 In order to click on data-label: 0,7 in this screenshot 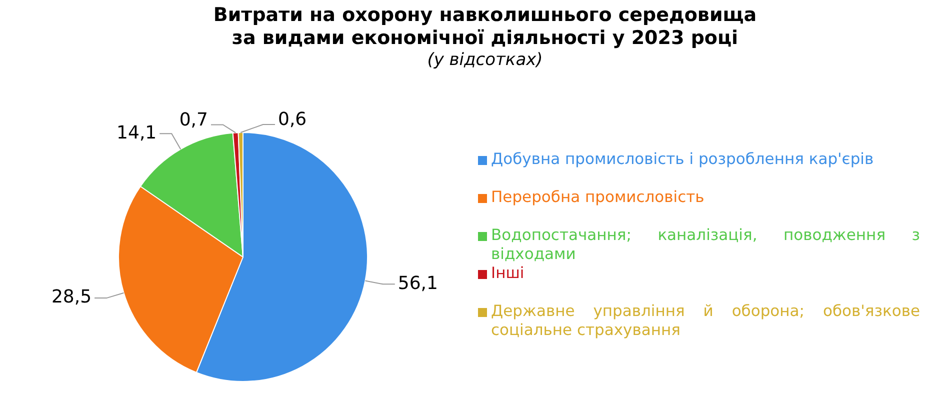, I will do `click(193, 119)`.